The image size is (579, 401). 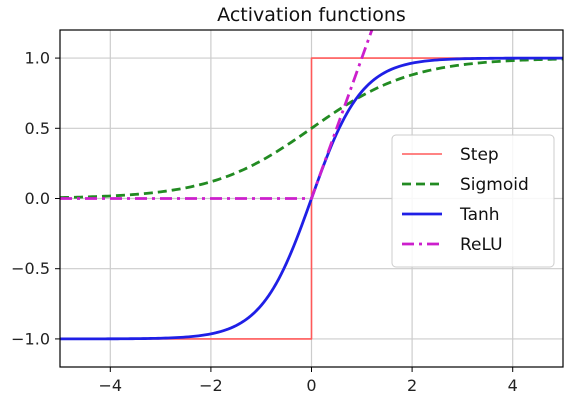 I want to click on y-tick-label: 0.0, so click(x=37, y=198).